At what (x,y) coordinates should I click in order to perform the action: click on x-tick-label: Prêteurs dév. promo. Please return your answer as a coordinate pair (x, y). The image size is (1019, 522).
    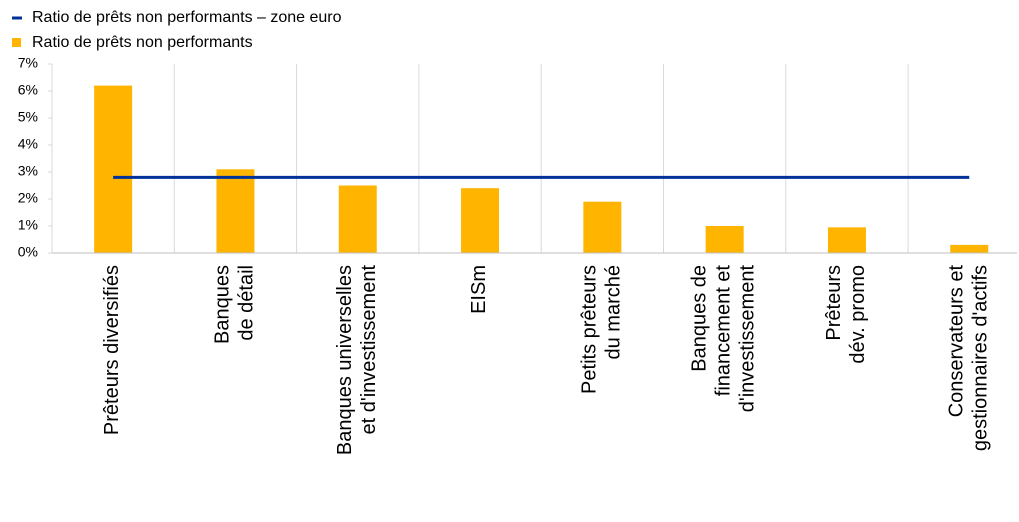
    Looking at the image, I should click on (846, 314).